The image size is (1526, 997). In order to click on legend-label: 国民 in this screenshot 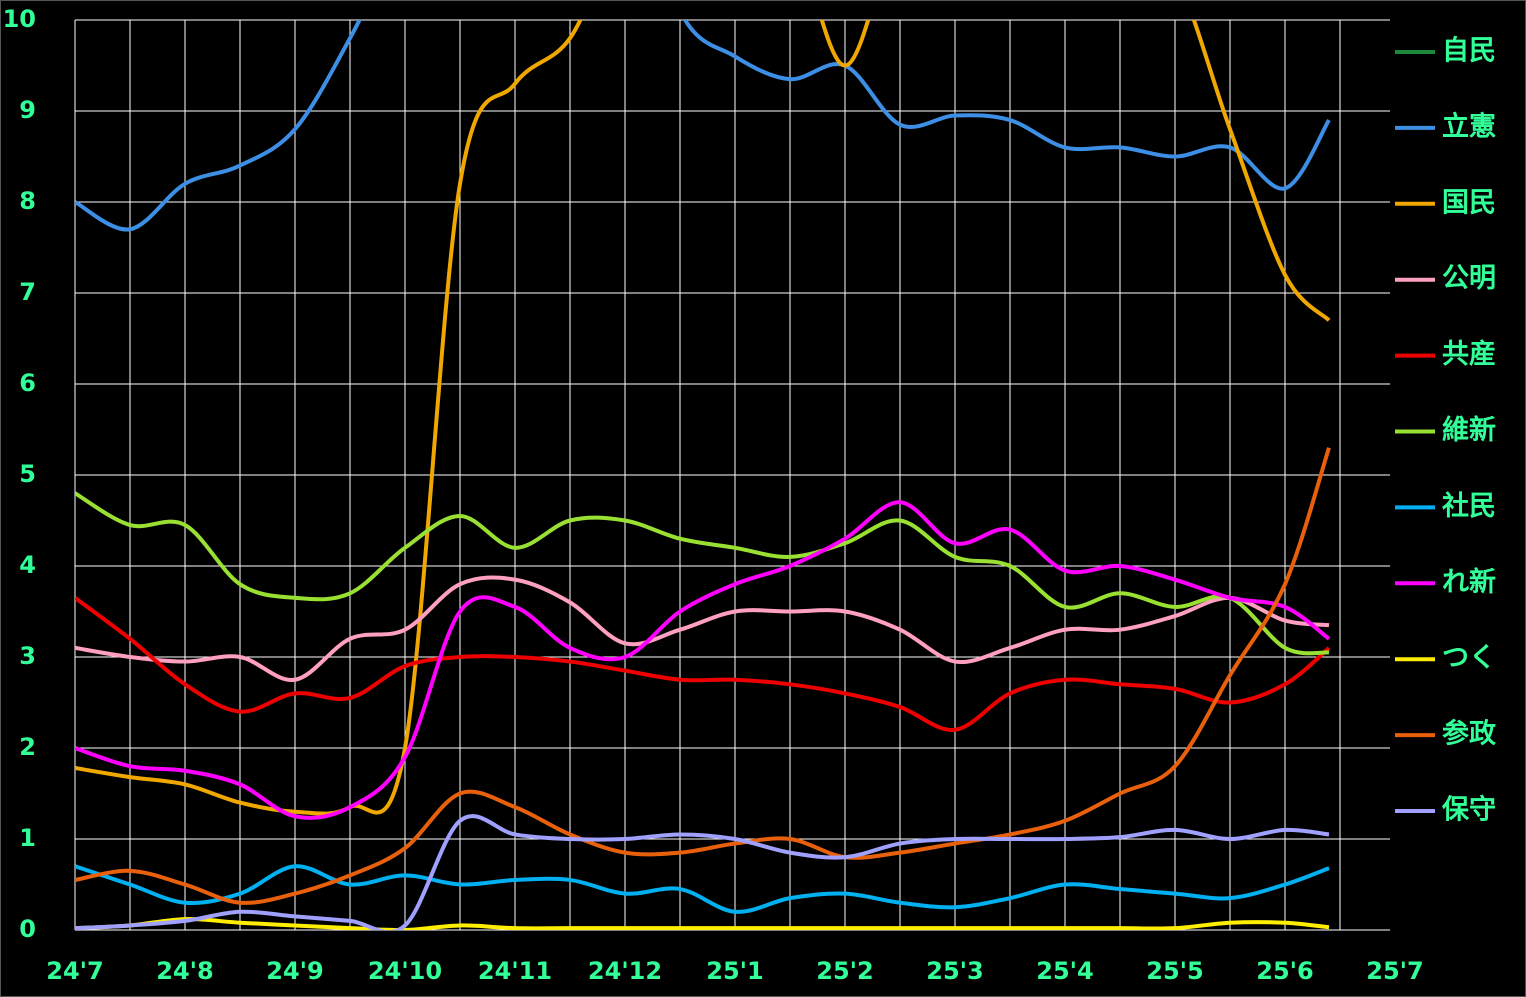, I will do `click(1469, 202)`.